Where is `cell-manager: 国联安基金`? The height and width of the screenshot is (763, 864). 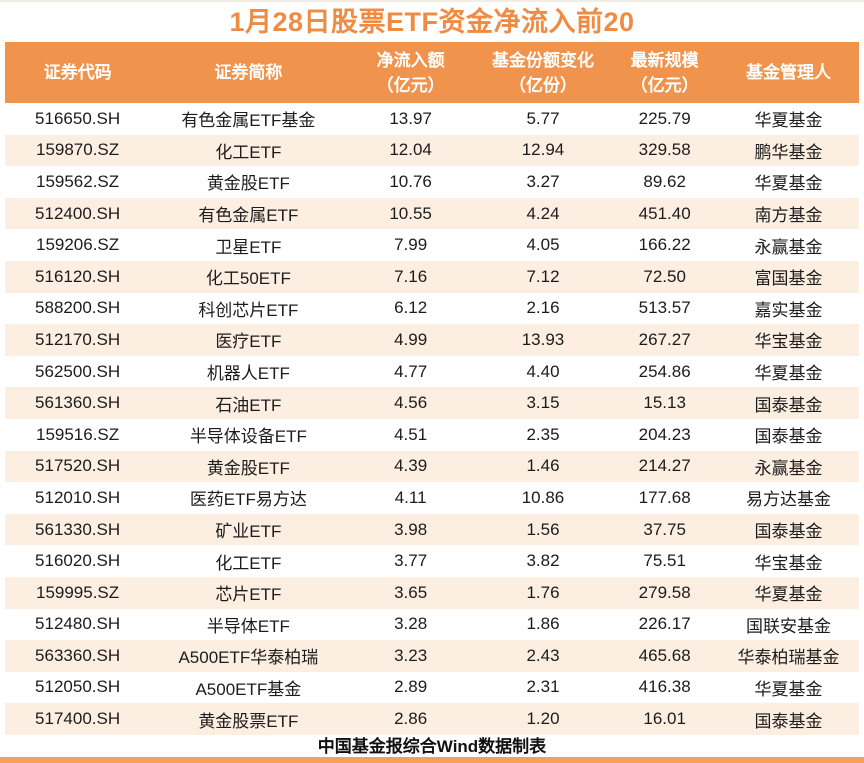 cell-manager: 国联安基金 is located at coordinates (789, 626).